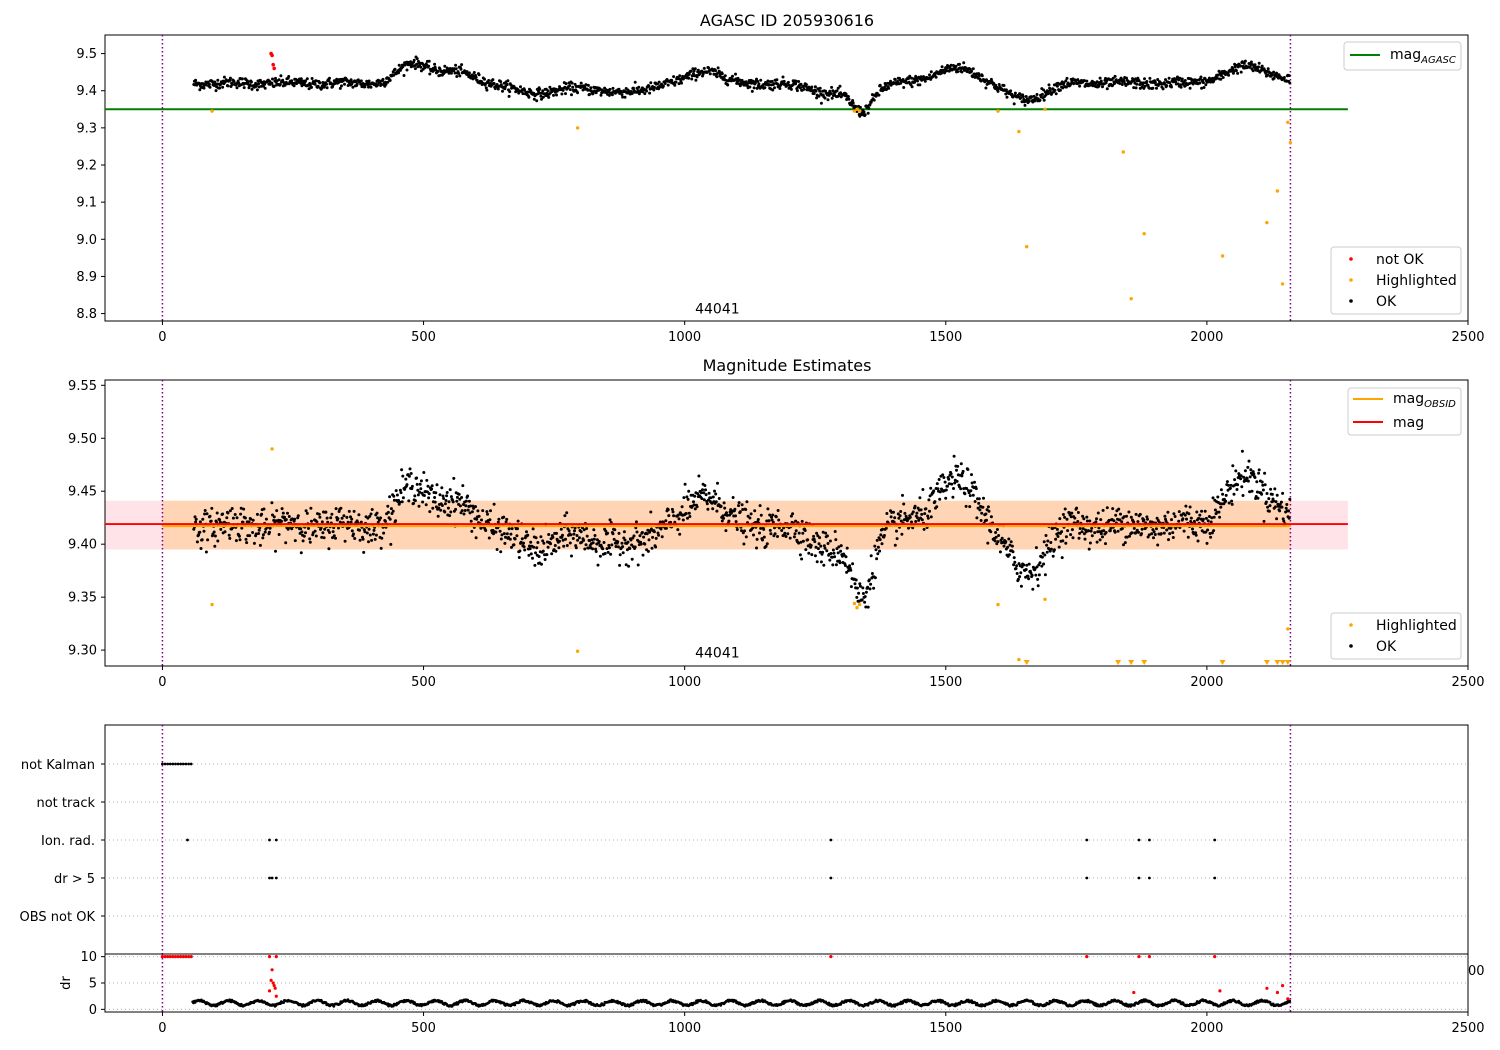 This screenshot has width=1500, height=1050. What do you see at coordinates (1402, 56) in the screenshot?
I see `legend-box` at bounding box center [1402, 56].